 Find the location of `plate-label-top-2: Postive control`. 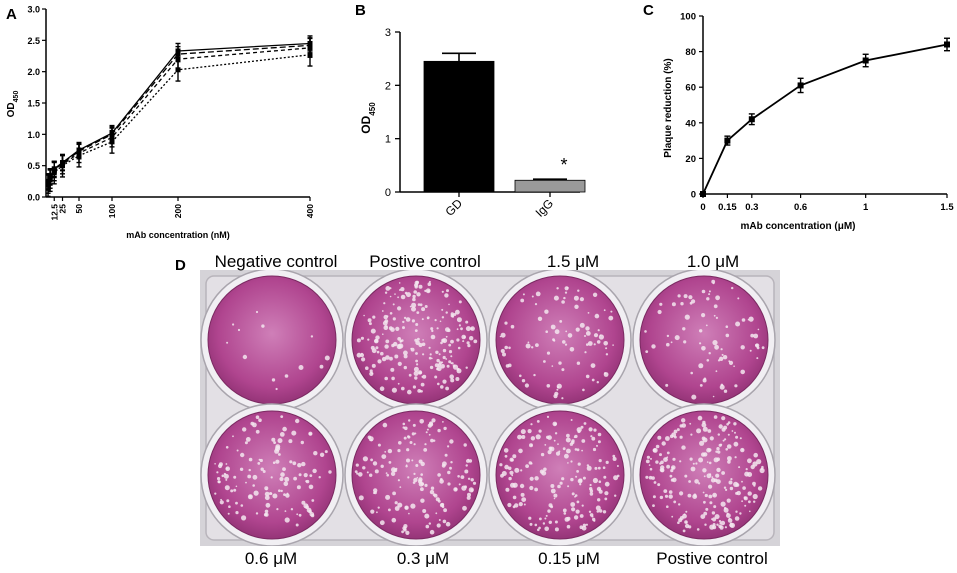

plate-label-top-2: Postive control is located at coordinates (425, 261).